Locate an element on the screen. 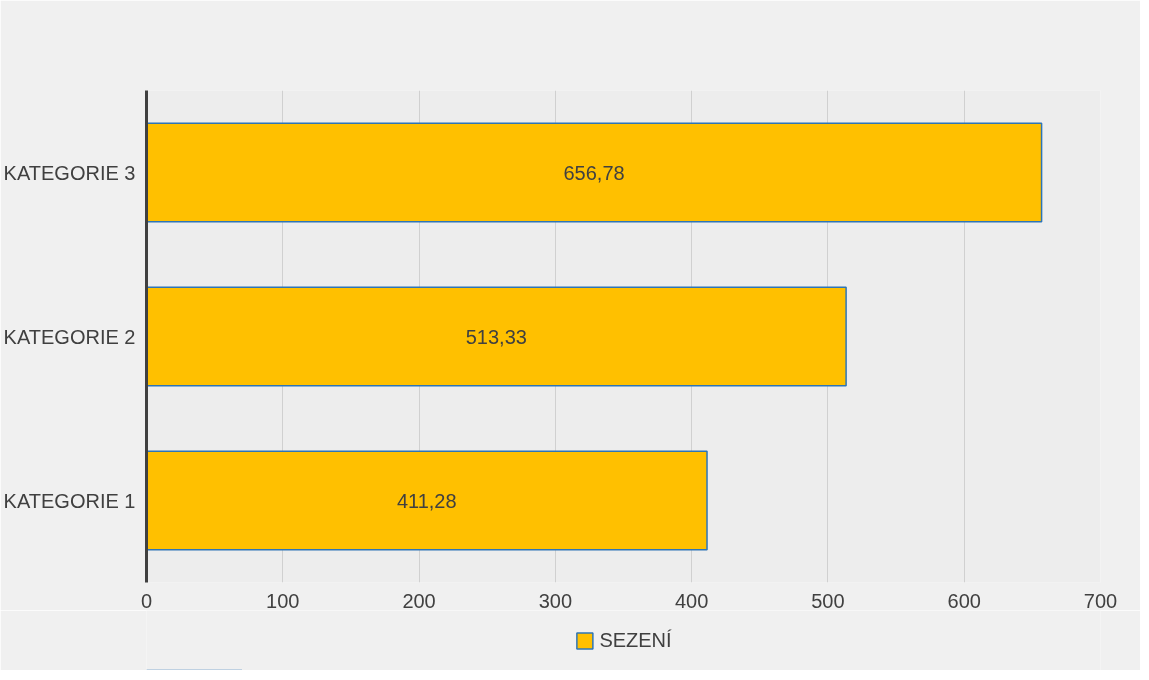  y-tick-label: KATEGORIE 3 is located at coordinates (69, 172).